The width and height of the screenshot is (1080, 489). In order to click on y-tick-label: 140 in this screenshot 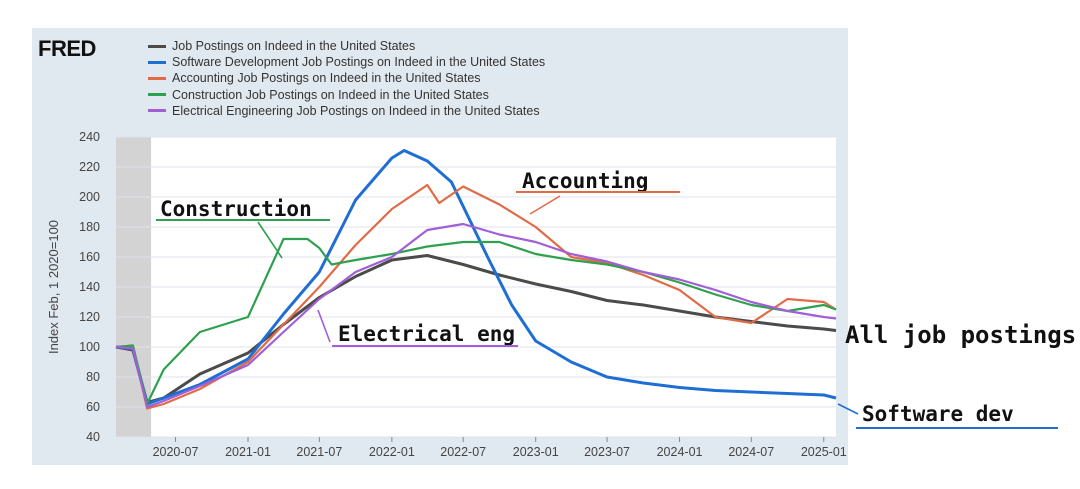, I will do `click(89, 287)`.